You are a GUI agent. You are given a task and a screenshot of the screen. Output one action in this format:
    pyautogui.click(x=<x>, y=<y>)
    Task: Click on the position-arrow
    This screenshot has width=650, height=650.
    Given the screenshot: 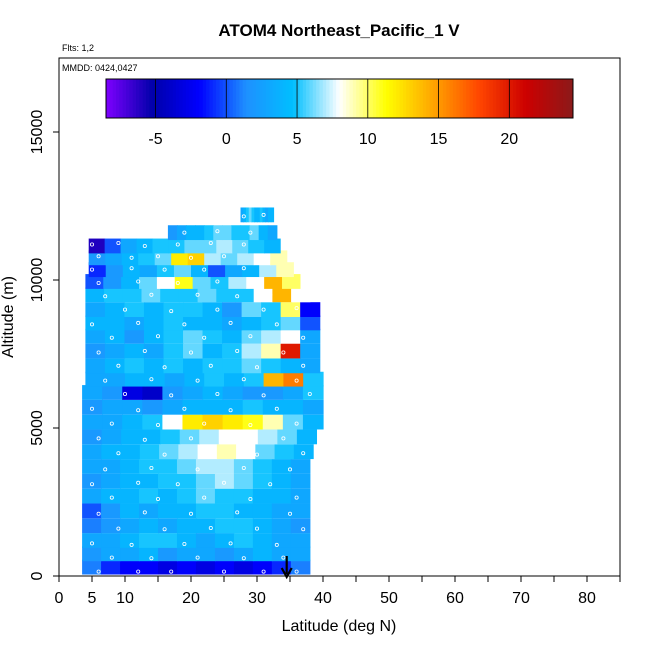 What is the action you would take?
    pyautogui.click(x=286, y=568)
    